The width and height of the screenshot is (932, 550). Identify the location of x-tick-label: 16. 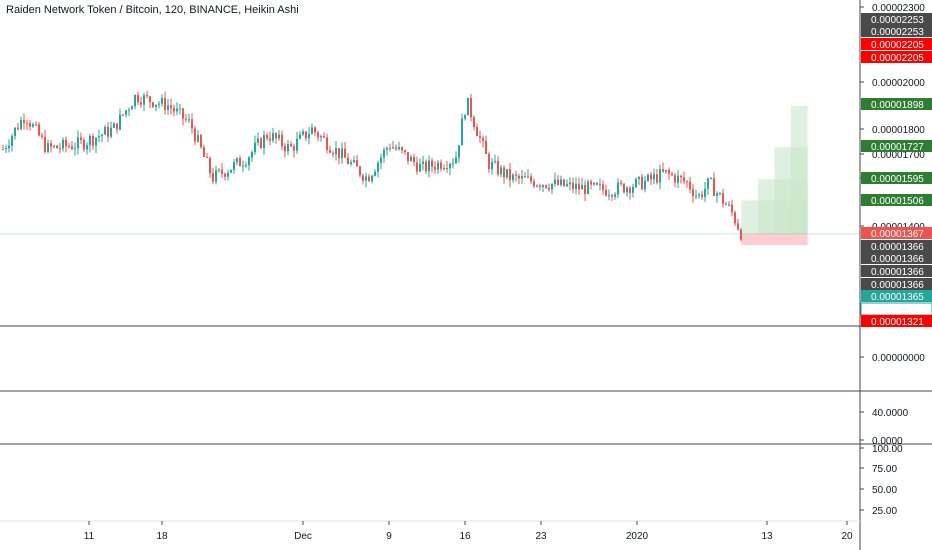
(465, 536).